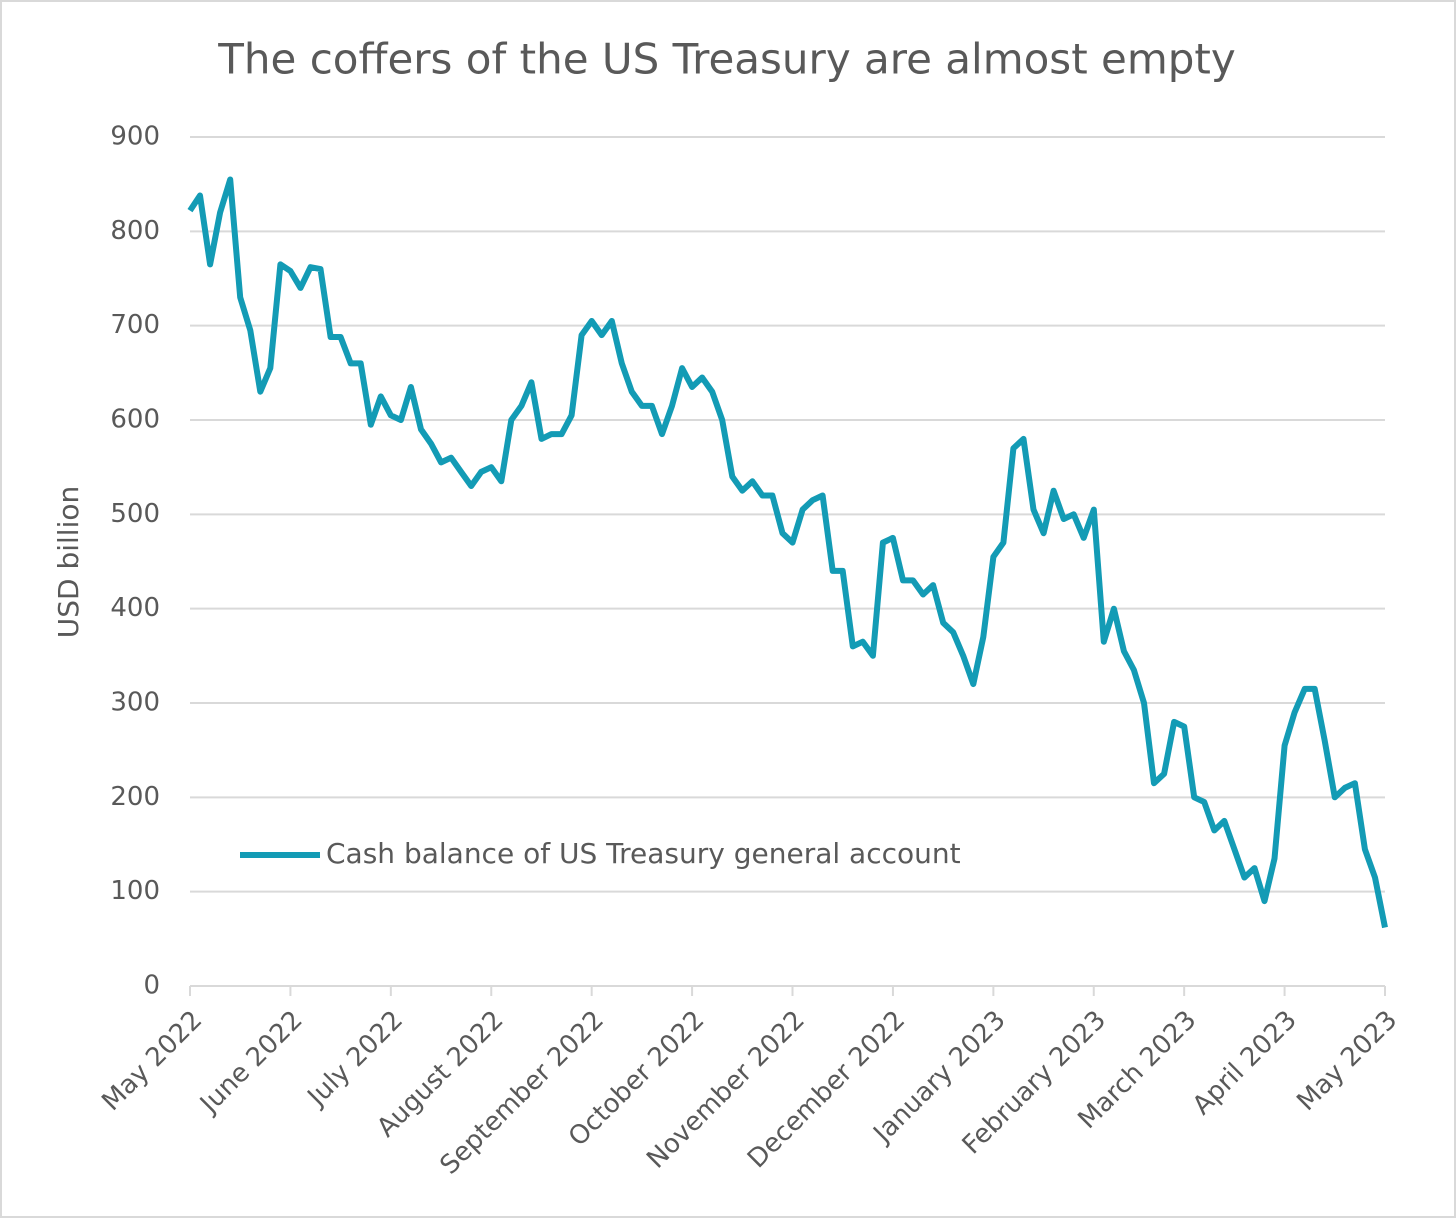  Describe the element at coordinates (135, 325) in the screenshot. I see `y-tick-label: 700` at that location.